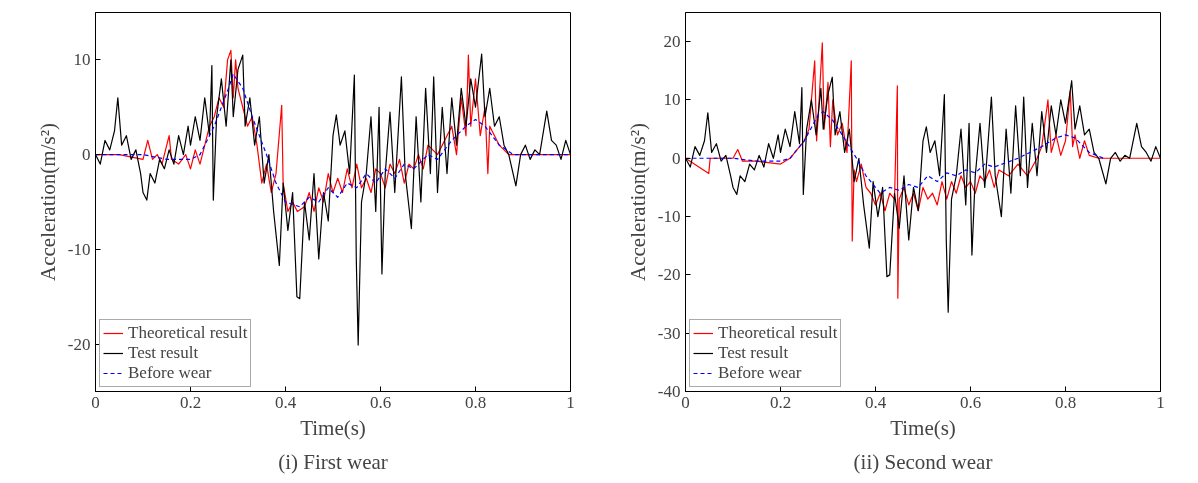 Image resolution: width=1198 pixels, height=483 pixels. I want to click on text: (i) First wear, so click(333, 461).